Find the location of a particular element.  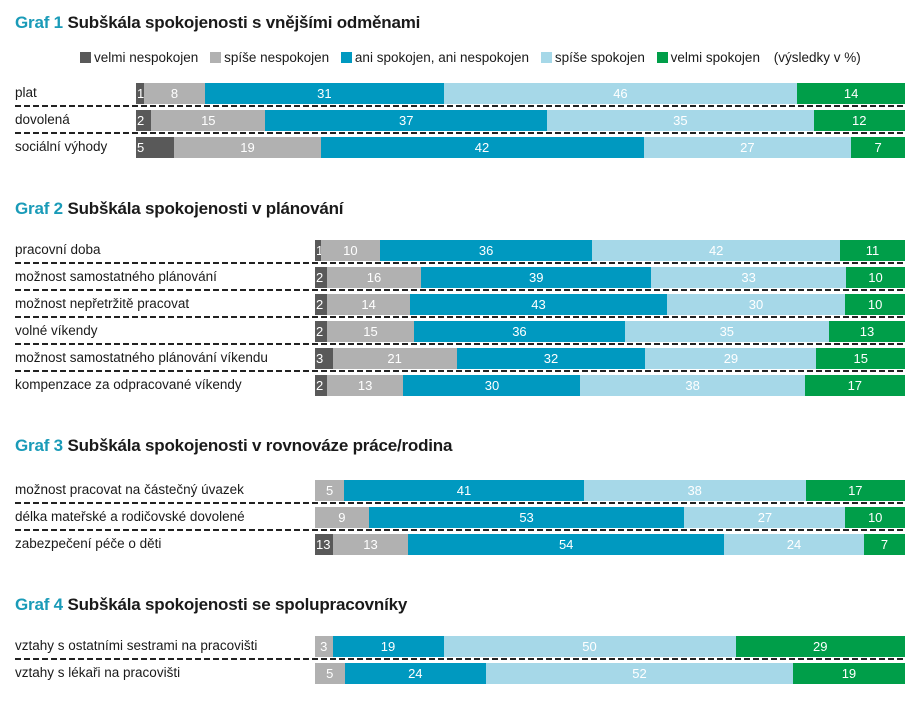

bar-segment-spise-spokojen: 27 is located at coordinates (765, 517).